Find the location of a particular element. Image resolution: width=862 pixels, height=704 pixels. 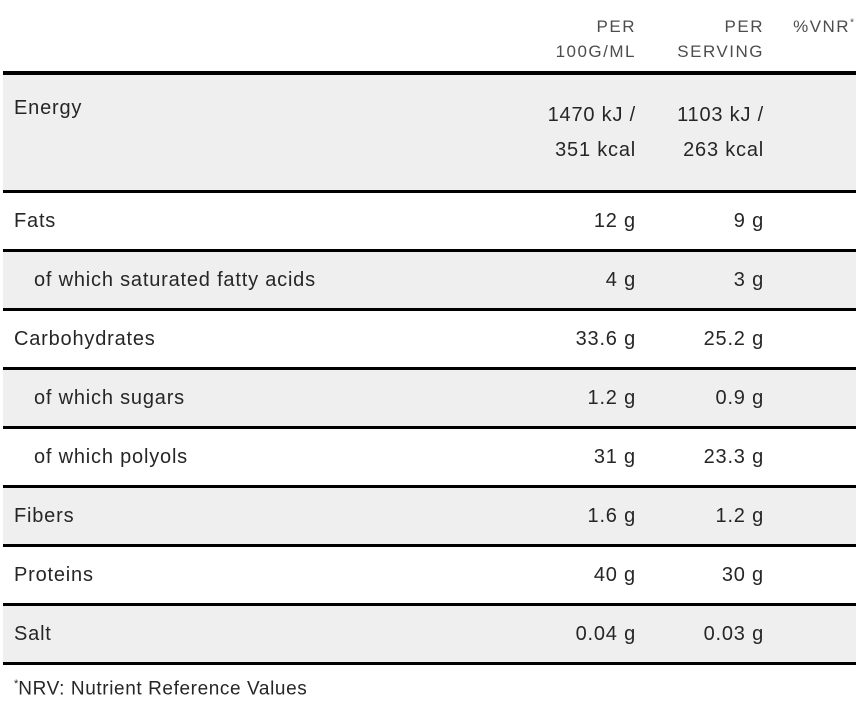

row-label: of which polyols is located at coordinates (111, 456).